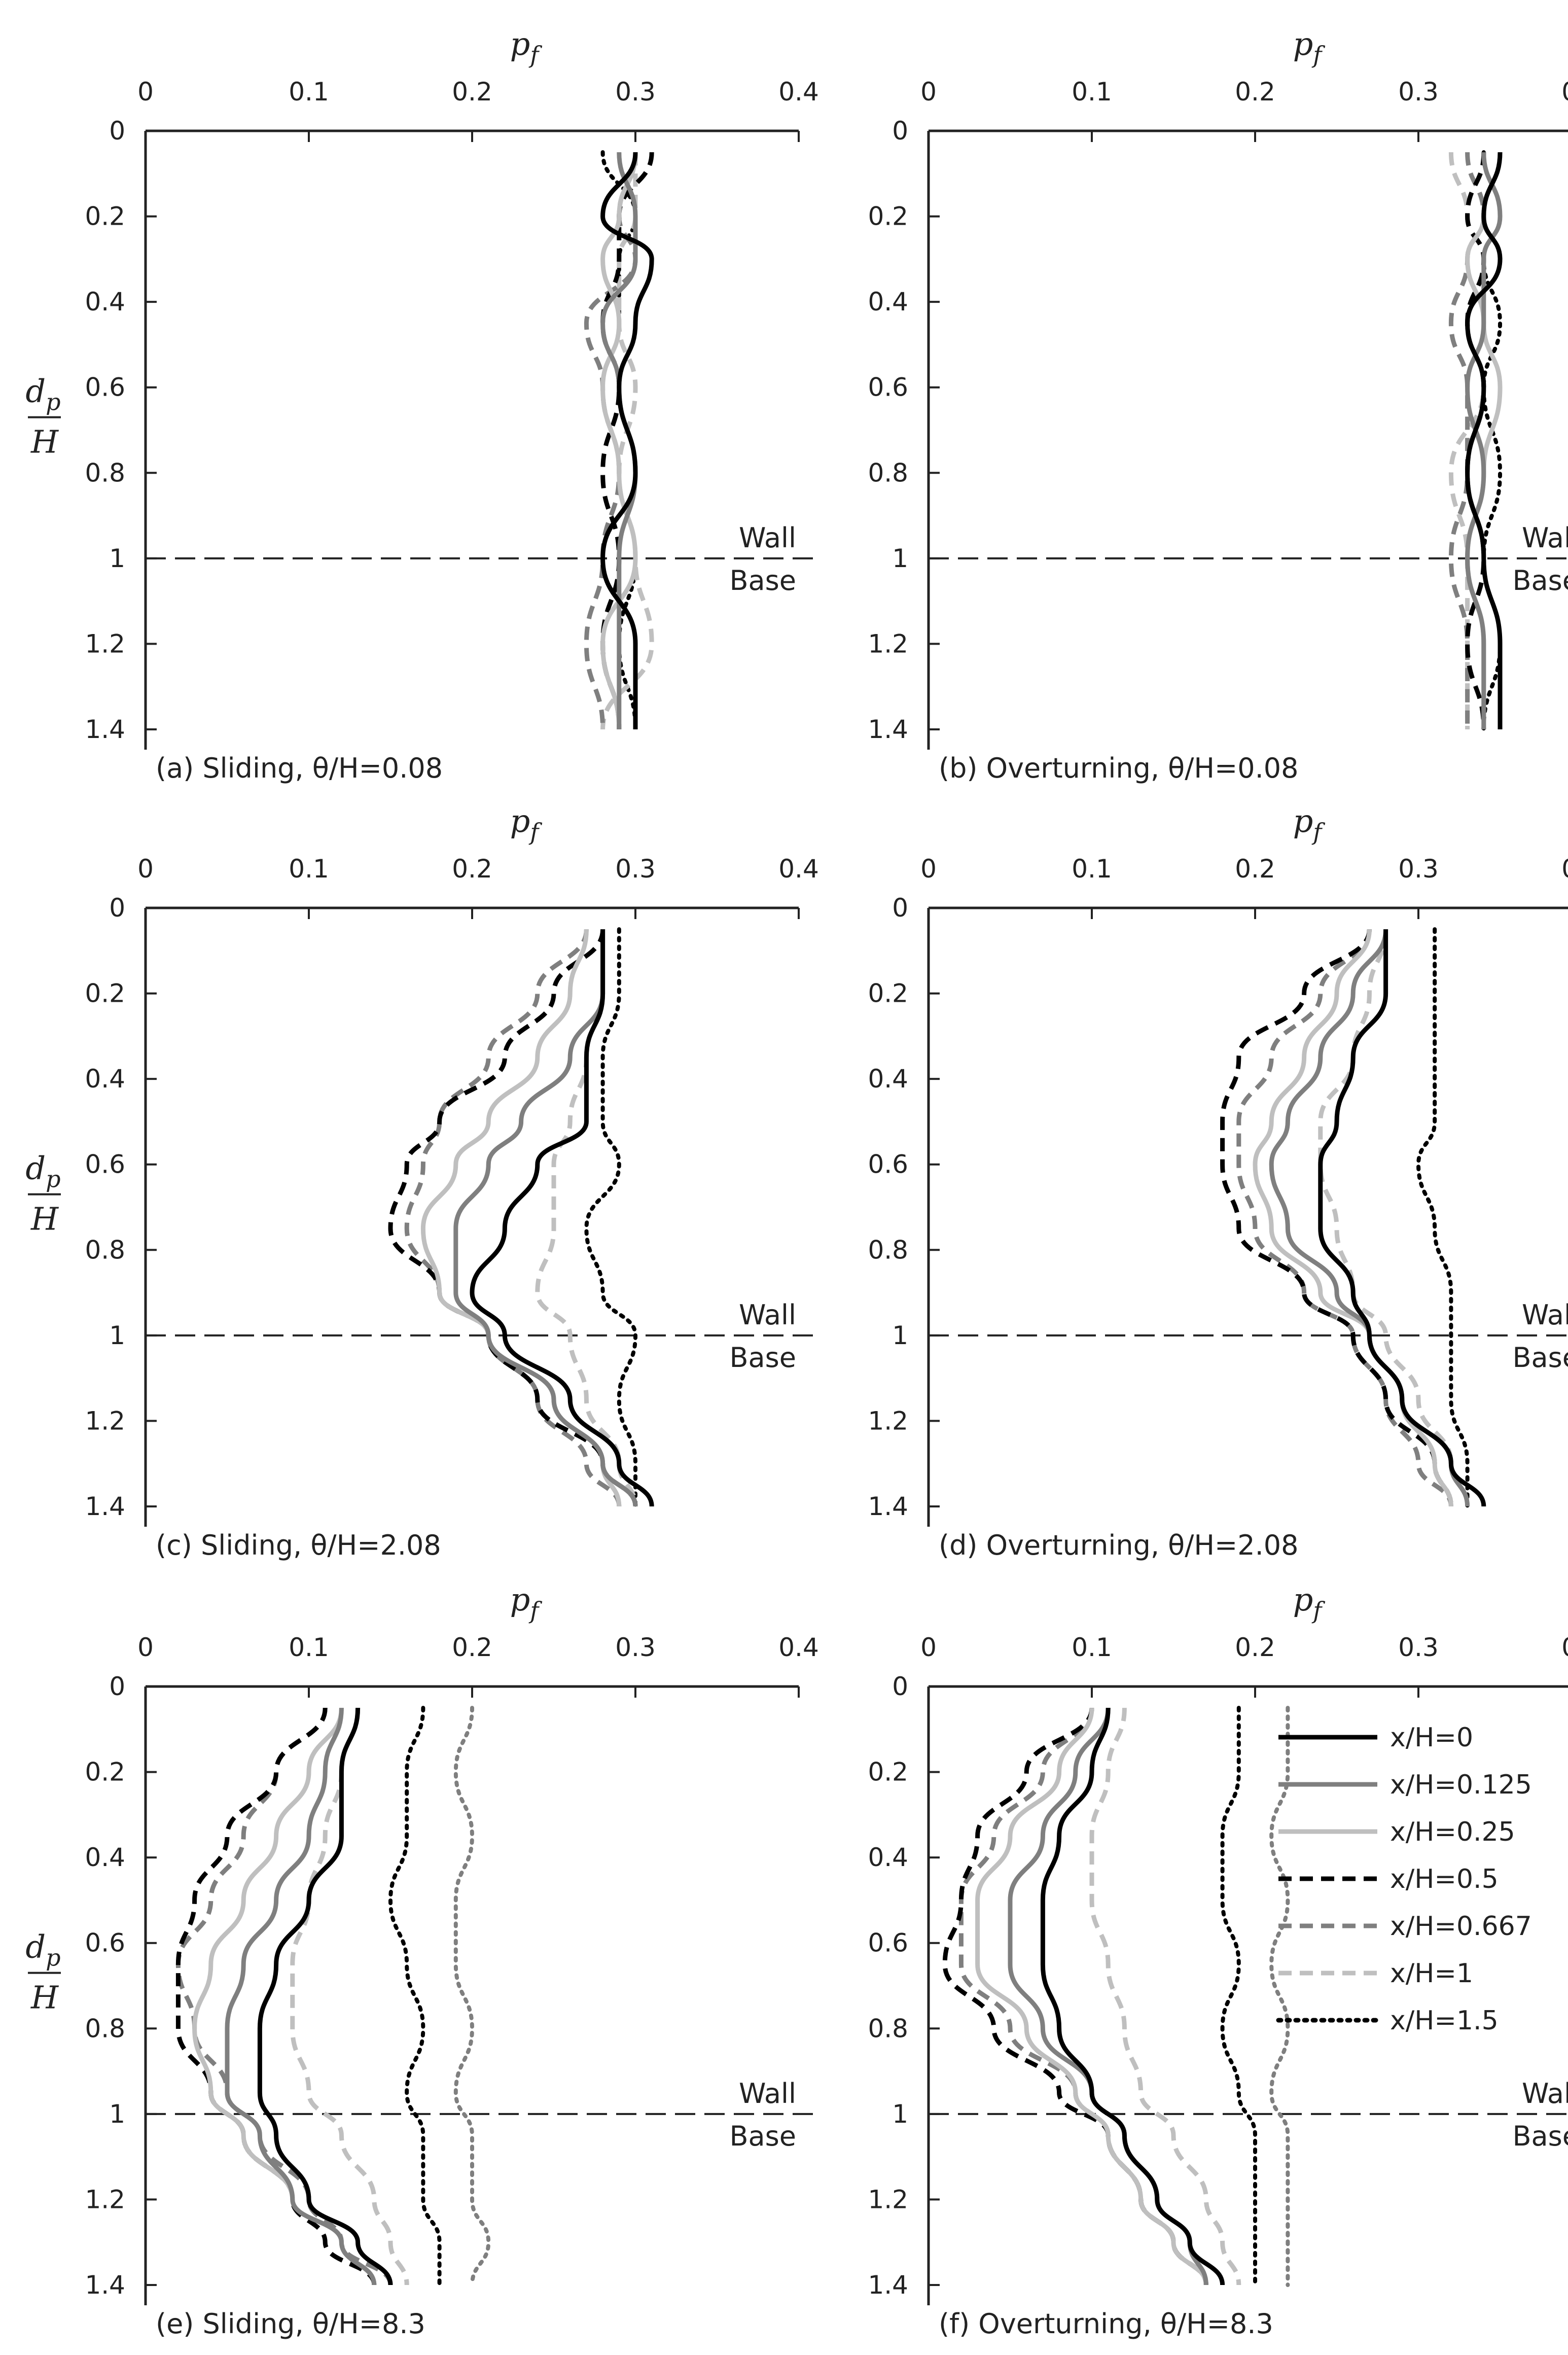  I want to click on legend-label: x/H=1, so click(1431, 1974).